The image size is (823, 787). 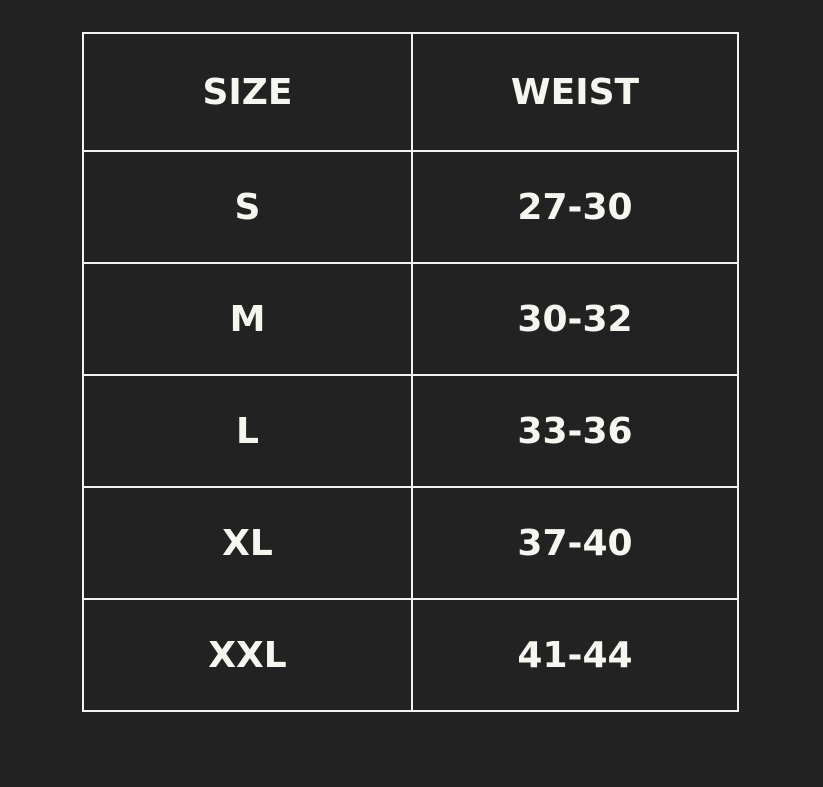 I want to click on table-row: XL 37-40, so click(x=410, y=543).